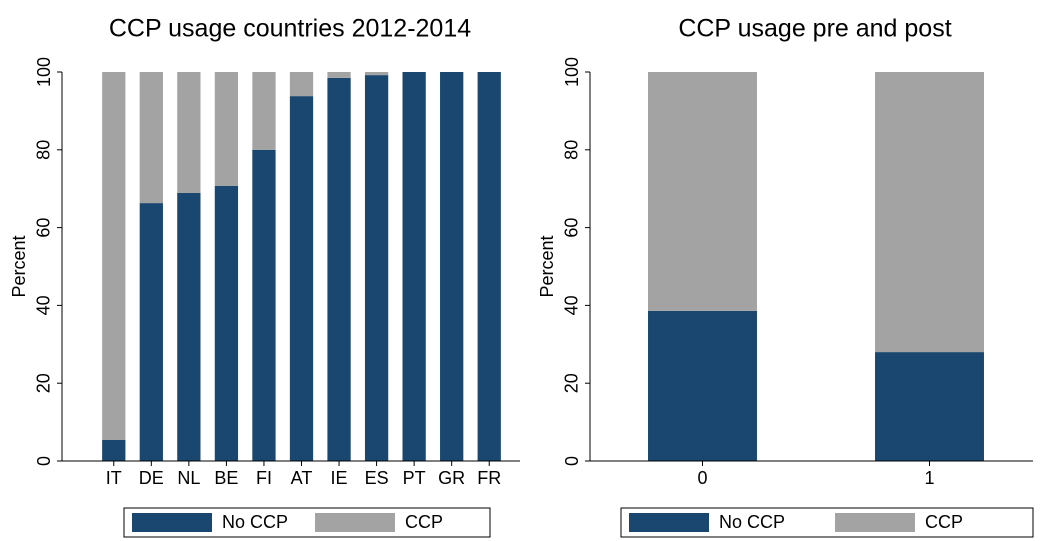 The height and width of the screenshot is (541, 1061). I want to click on x-tick-label: NL, so click(188, 478).